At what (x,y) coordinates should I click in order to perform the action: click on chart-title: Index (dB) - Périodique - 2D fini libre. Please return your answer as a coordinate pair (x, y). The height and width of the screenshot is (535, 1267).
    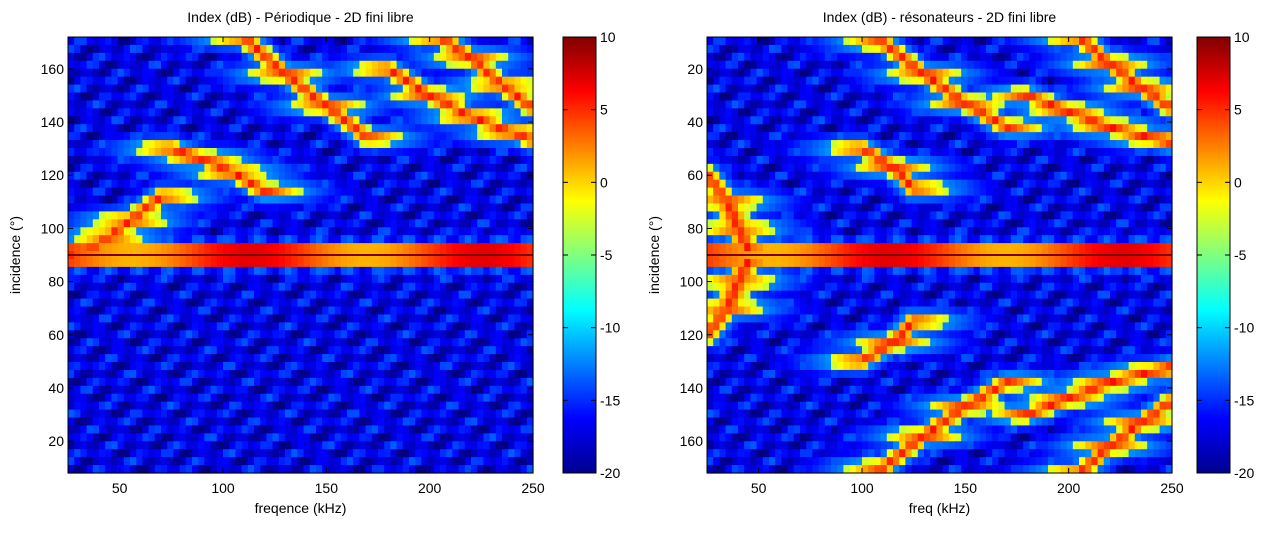
    Looking at the image, I should click on (300, 17).